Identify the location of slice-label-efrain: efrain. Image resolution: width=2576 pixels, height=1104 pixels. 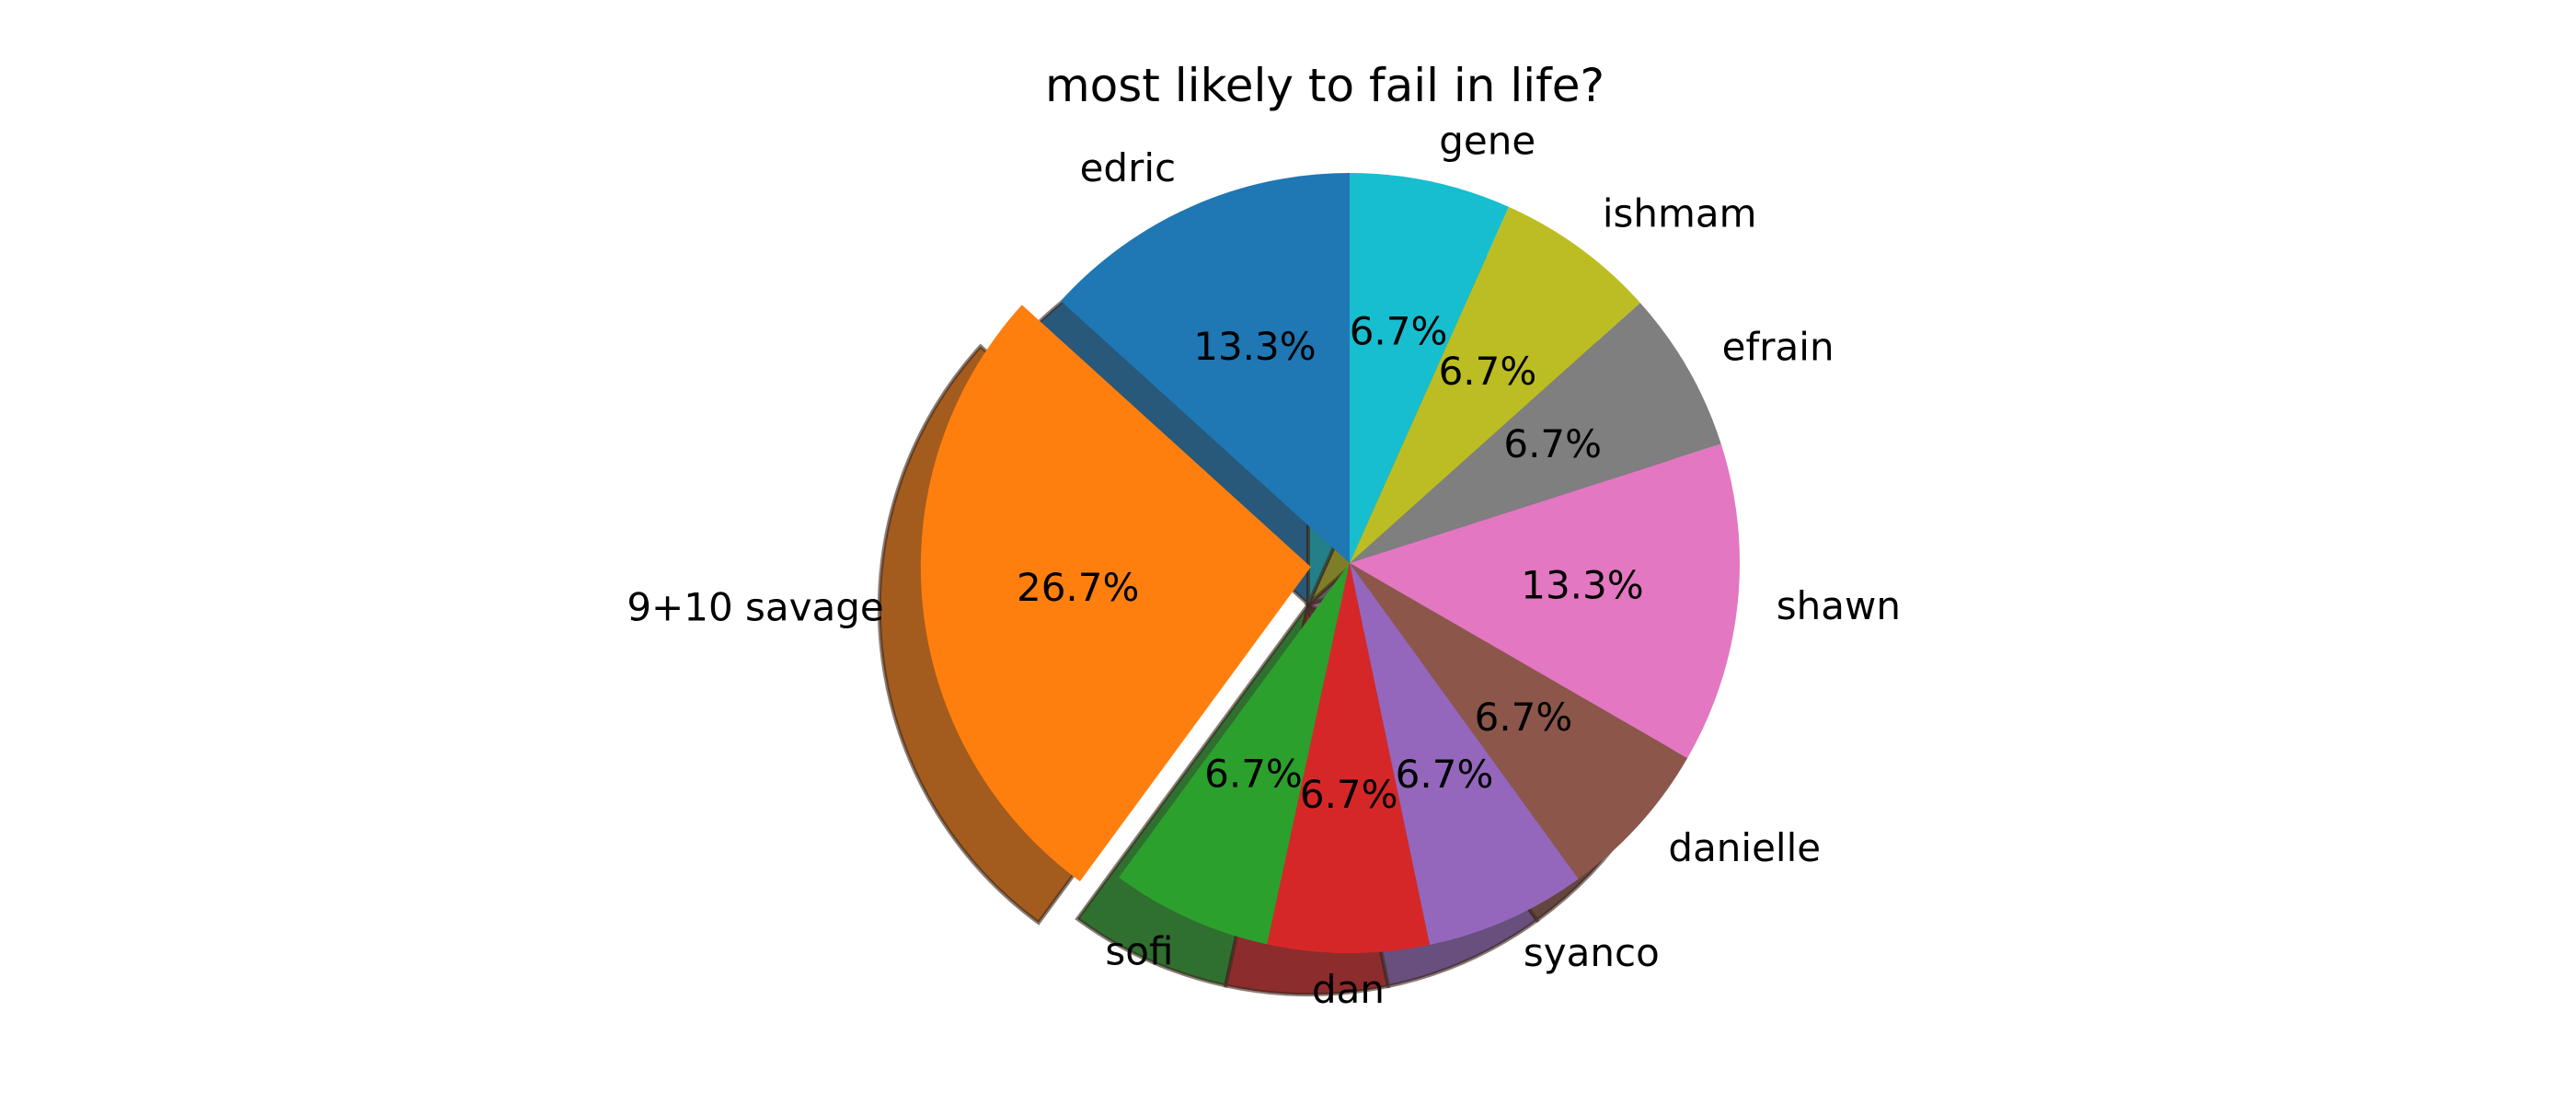
(1778, 347).